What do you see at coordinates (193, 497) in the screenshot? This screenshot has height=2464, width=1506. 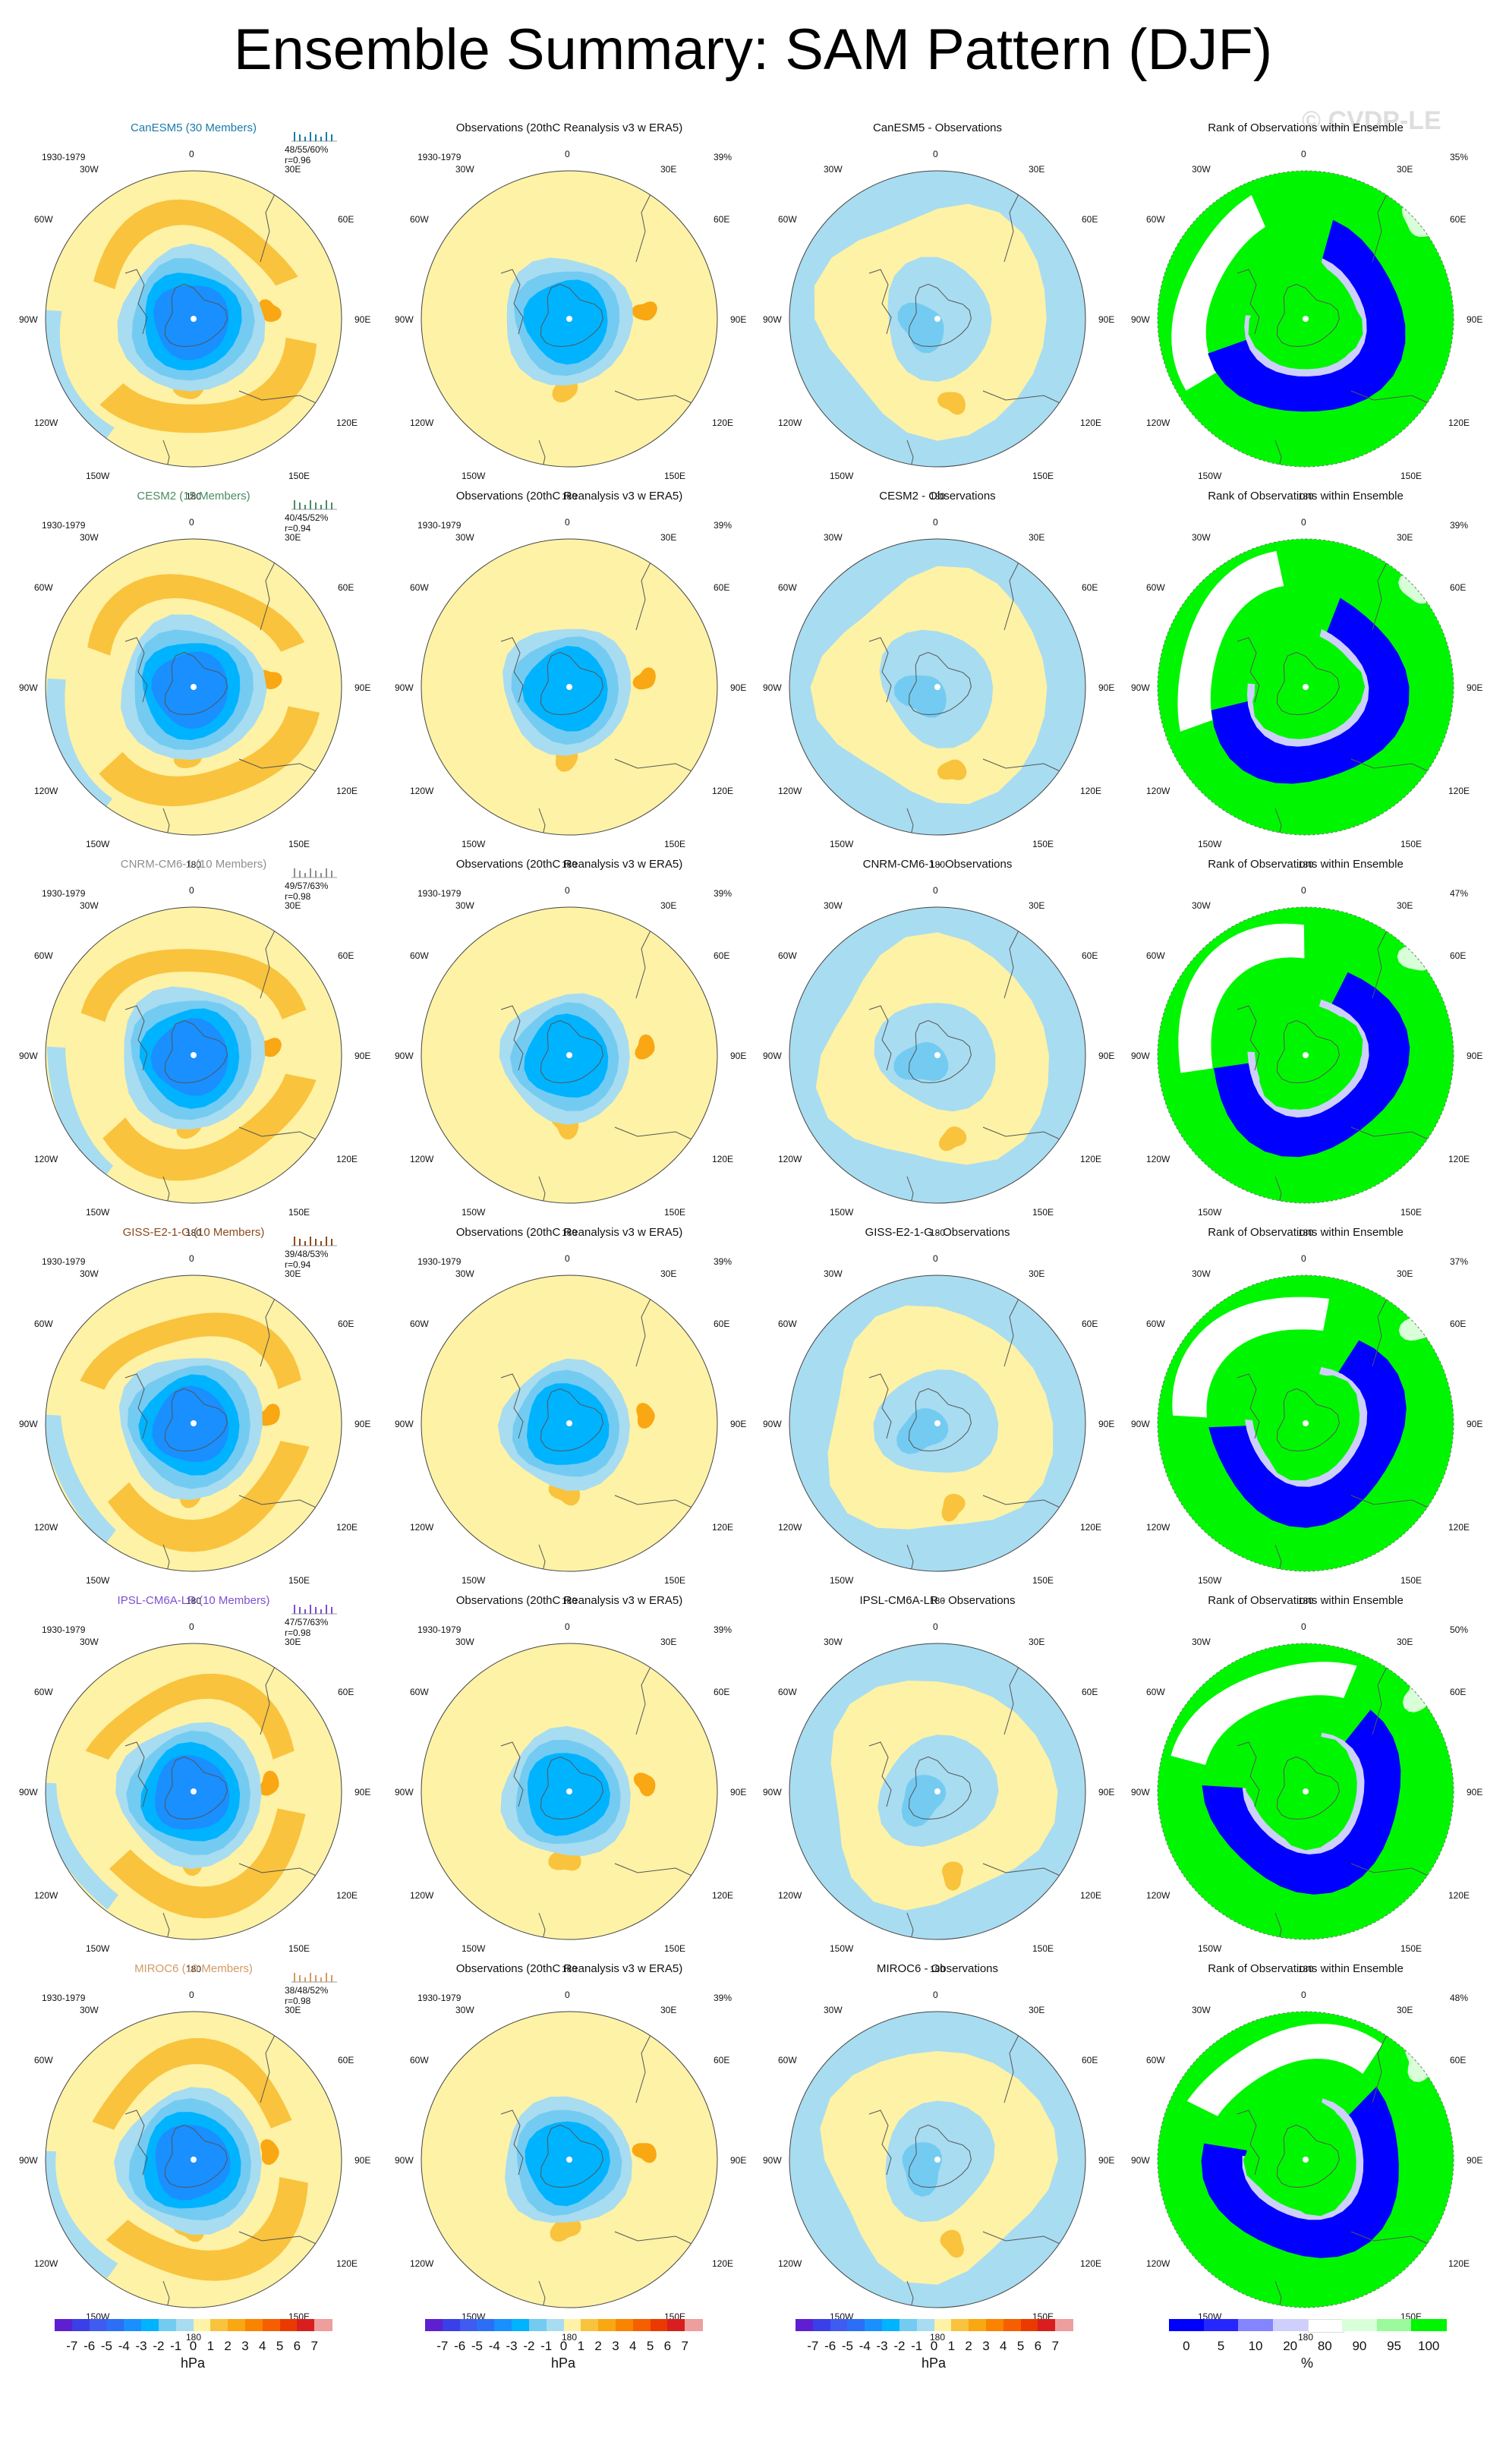 I see `model-title: CESM2 (15 Members)` at bounding box center [193, 497].